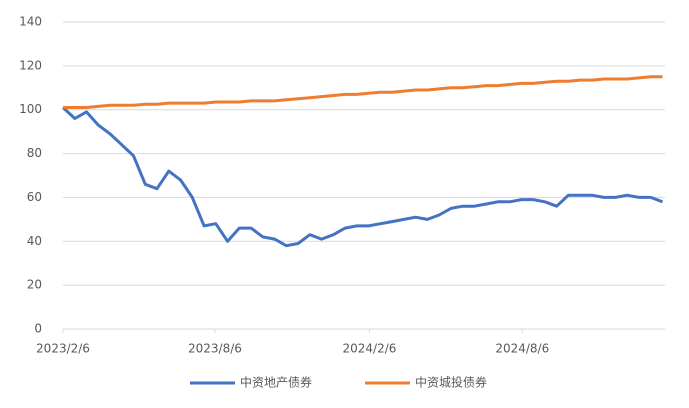 The width and height of the screenshot is (689, 408). What do you see at coordinates (30, 109) in the screenshot?
I see `y-tick-label: 100` at bounding box center [30, 109].